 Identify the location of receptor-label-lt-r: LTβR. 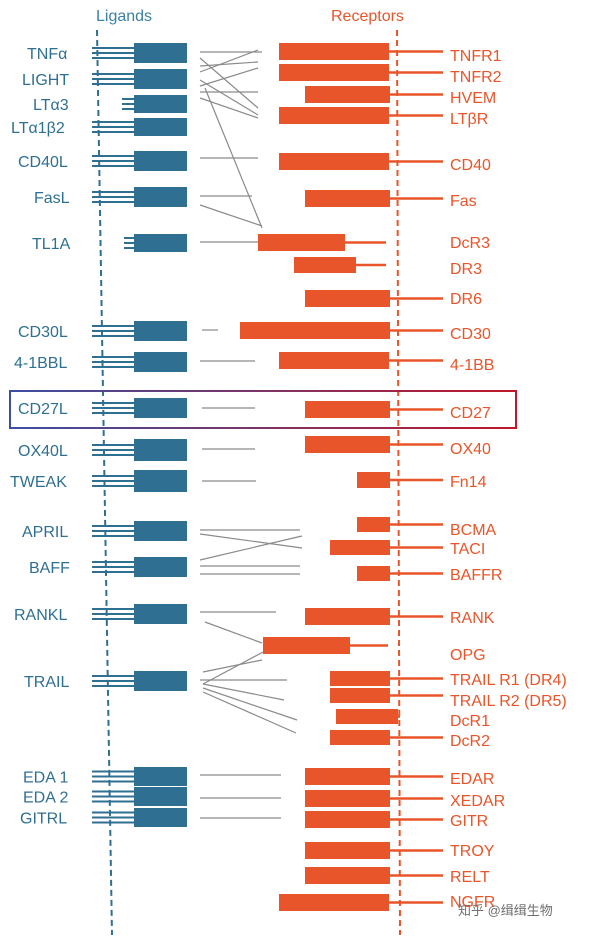
(469, 119).